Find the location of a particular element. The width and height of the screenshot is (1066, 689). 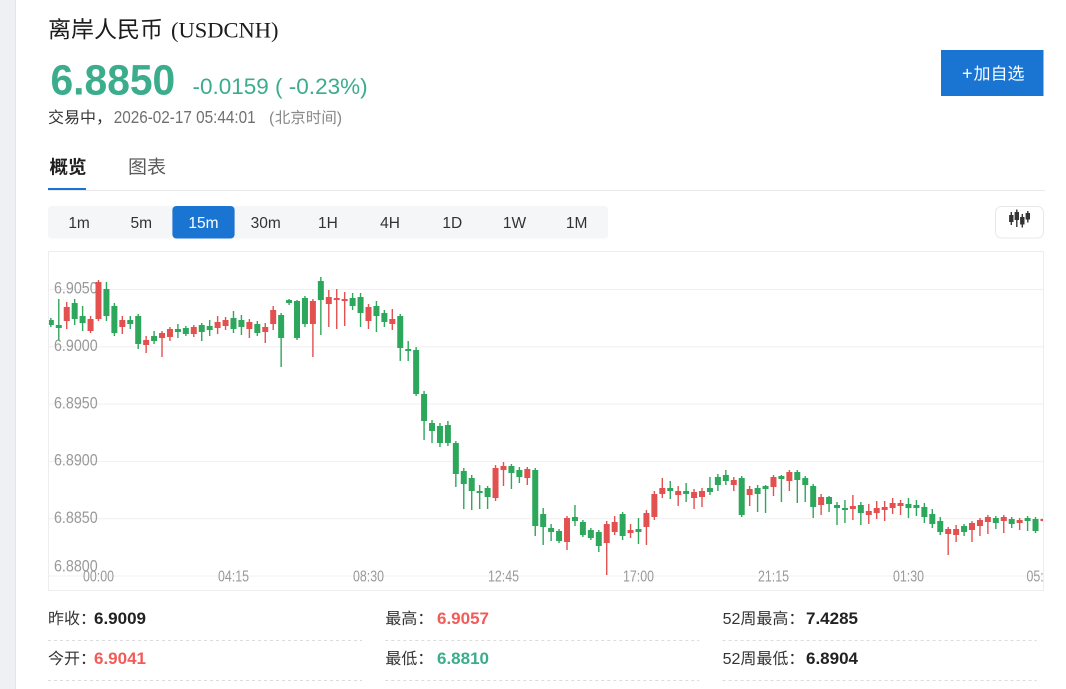

svg-text: 6.8904 is located at coordinates (832, 658).